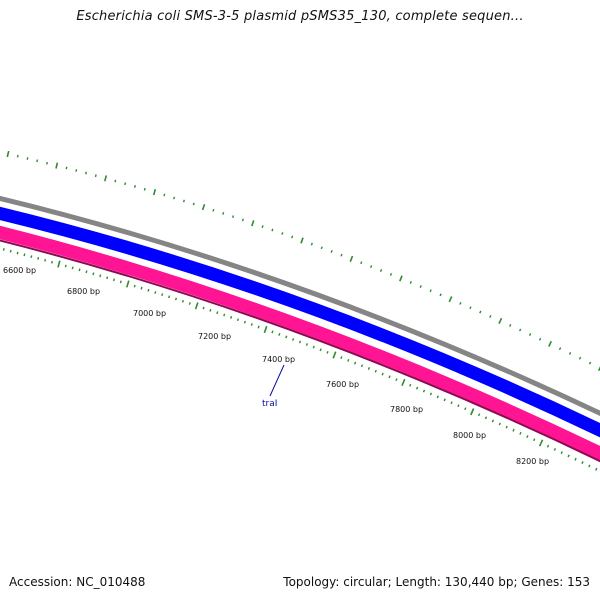 This screenshot has height=600, width=600. Describe the element at coordinates (214, 336) in the screenshot. I see `tick-label-7200: 7200 bp` at that location.